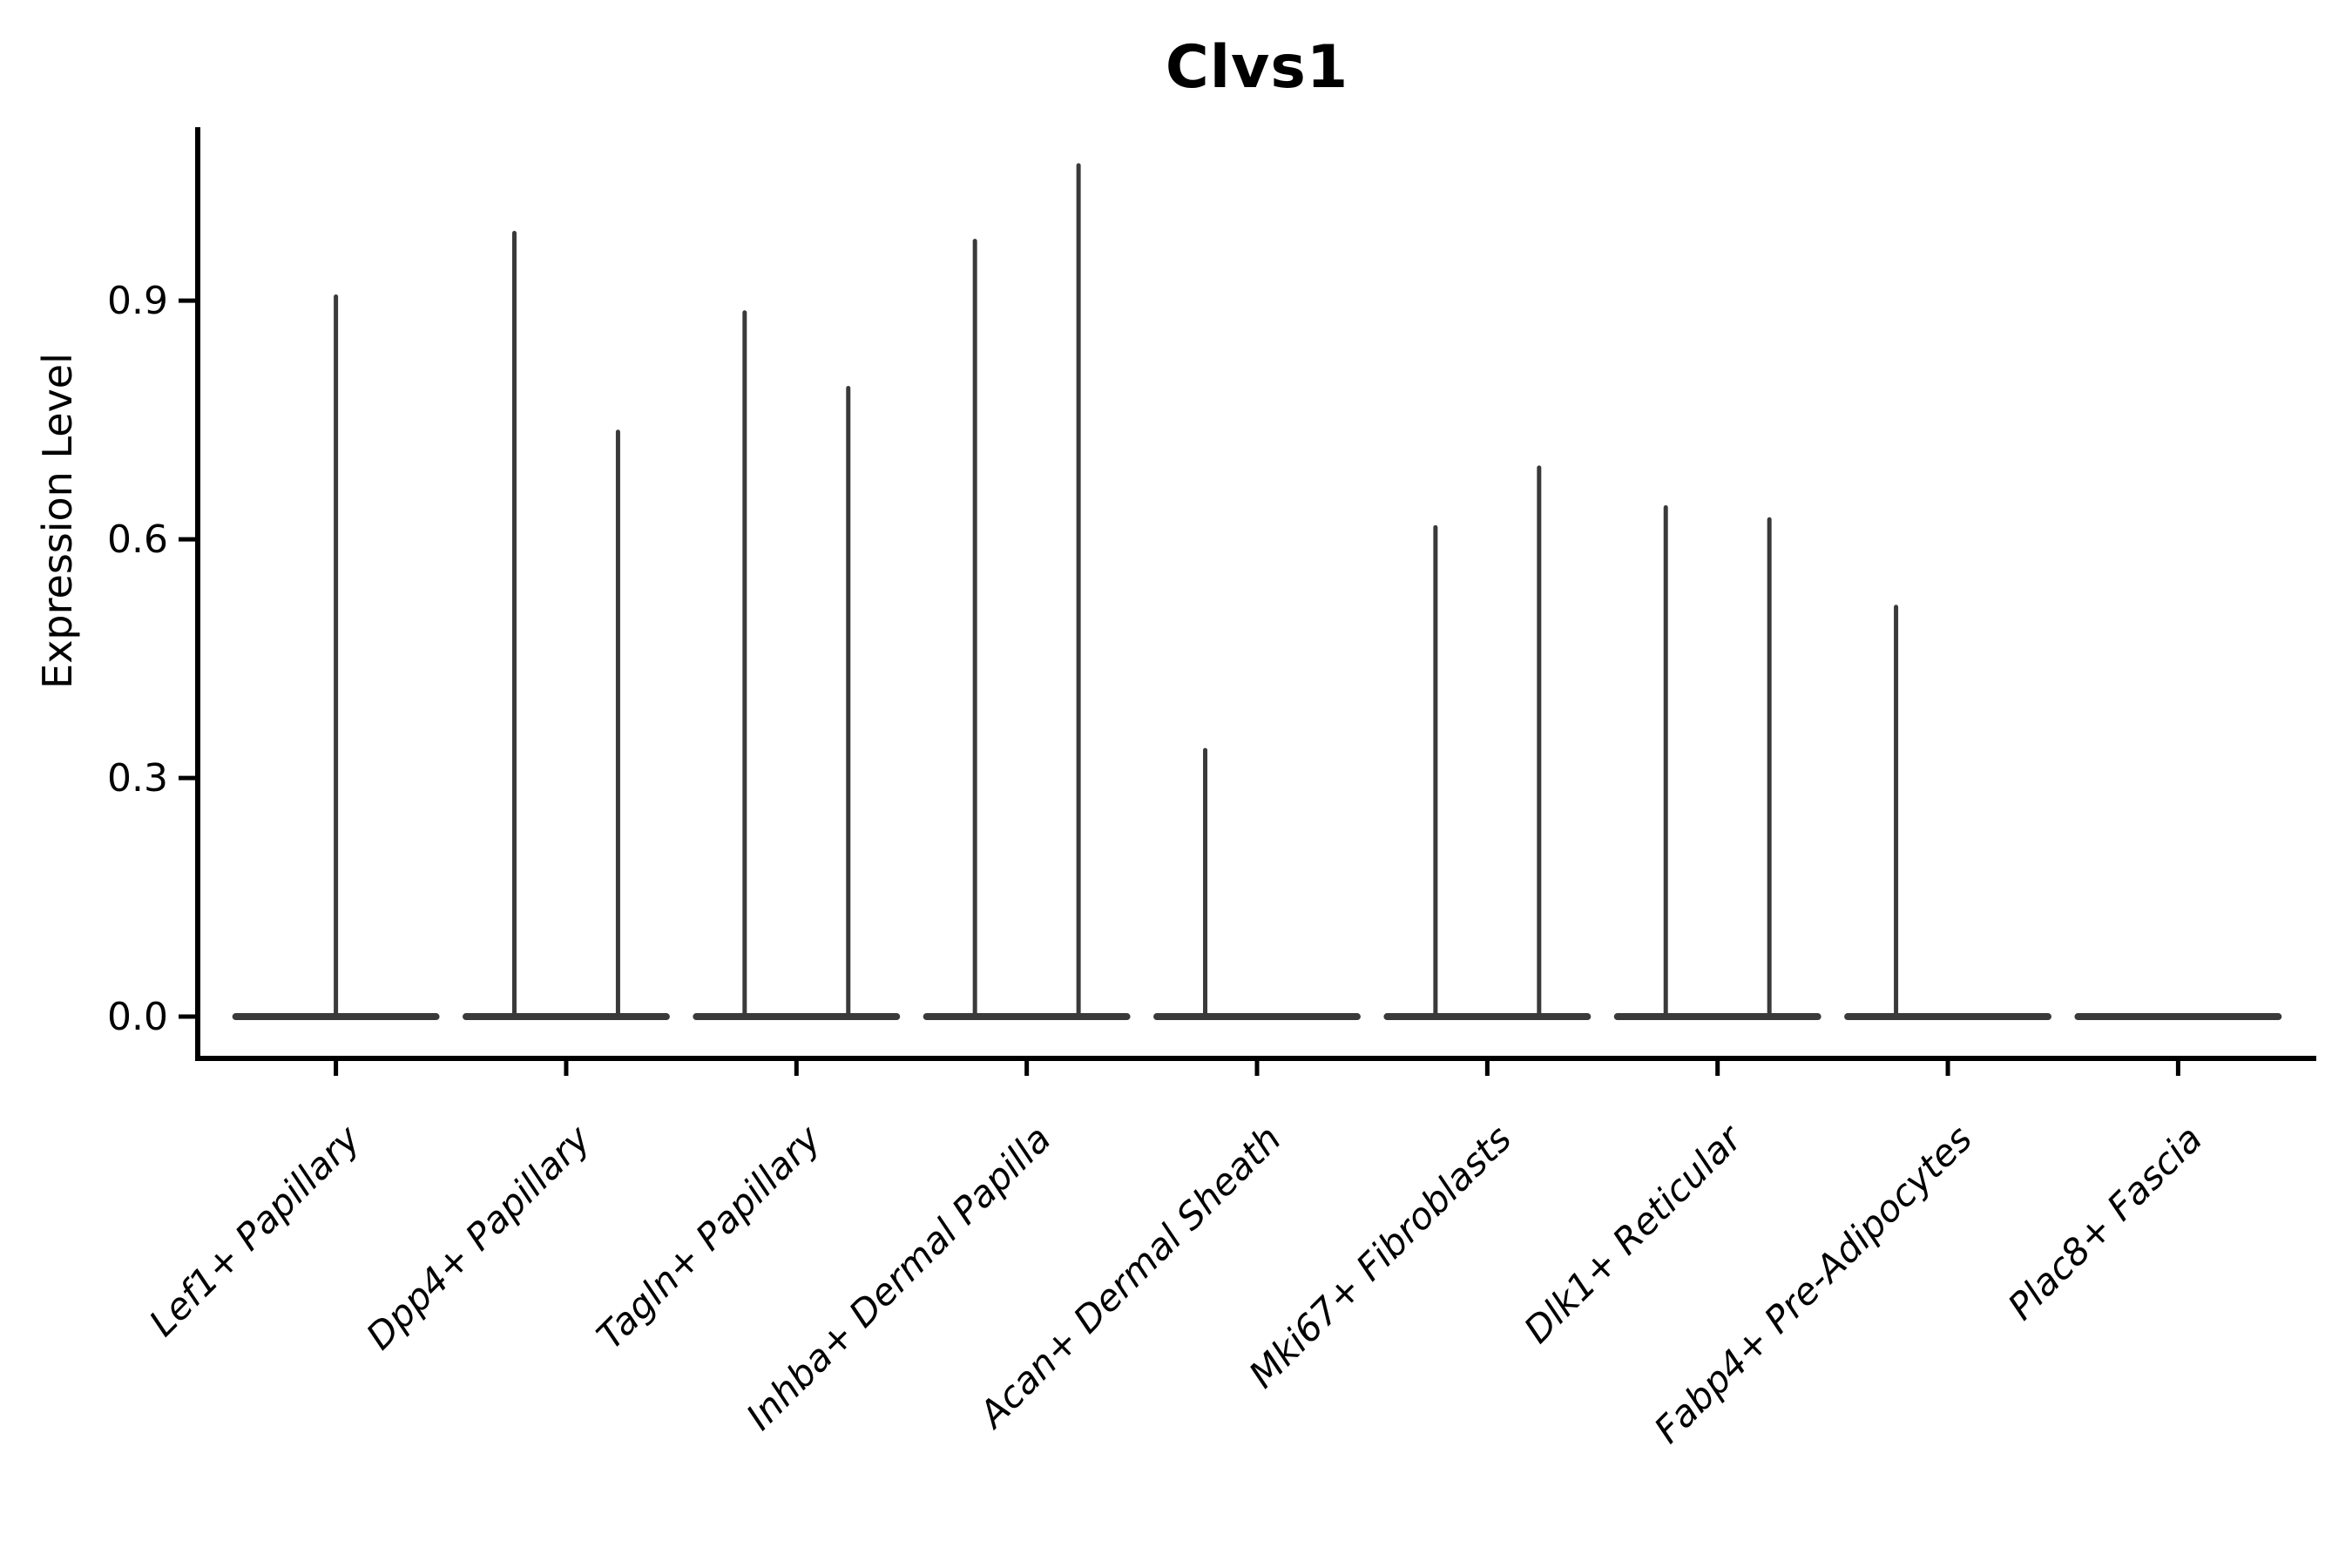 This screenshot has width=2352, height=1568. What do you see at coordinates (137, 778) in the screenshot?
I see `y-tick-label: 0.3` at bounding box center [137, 778].